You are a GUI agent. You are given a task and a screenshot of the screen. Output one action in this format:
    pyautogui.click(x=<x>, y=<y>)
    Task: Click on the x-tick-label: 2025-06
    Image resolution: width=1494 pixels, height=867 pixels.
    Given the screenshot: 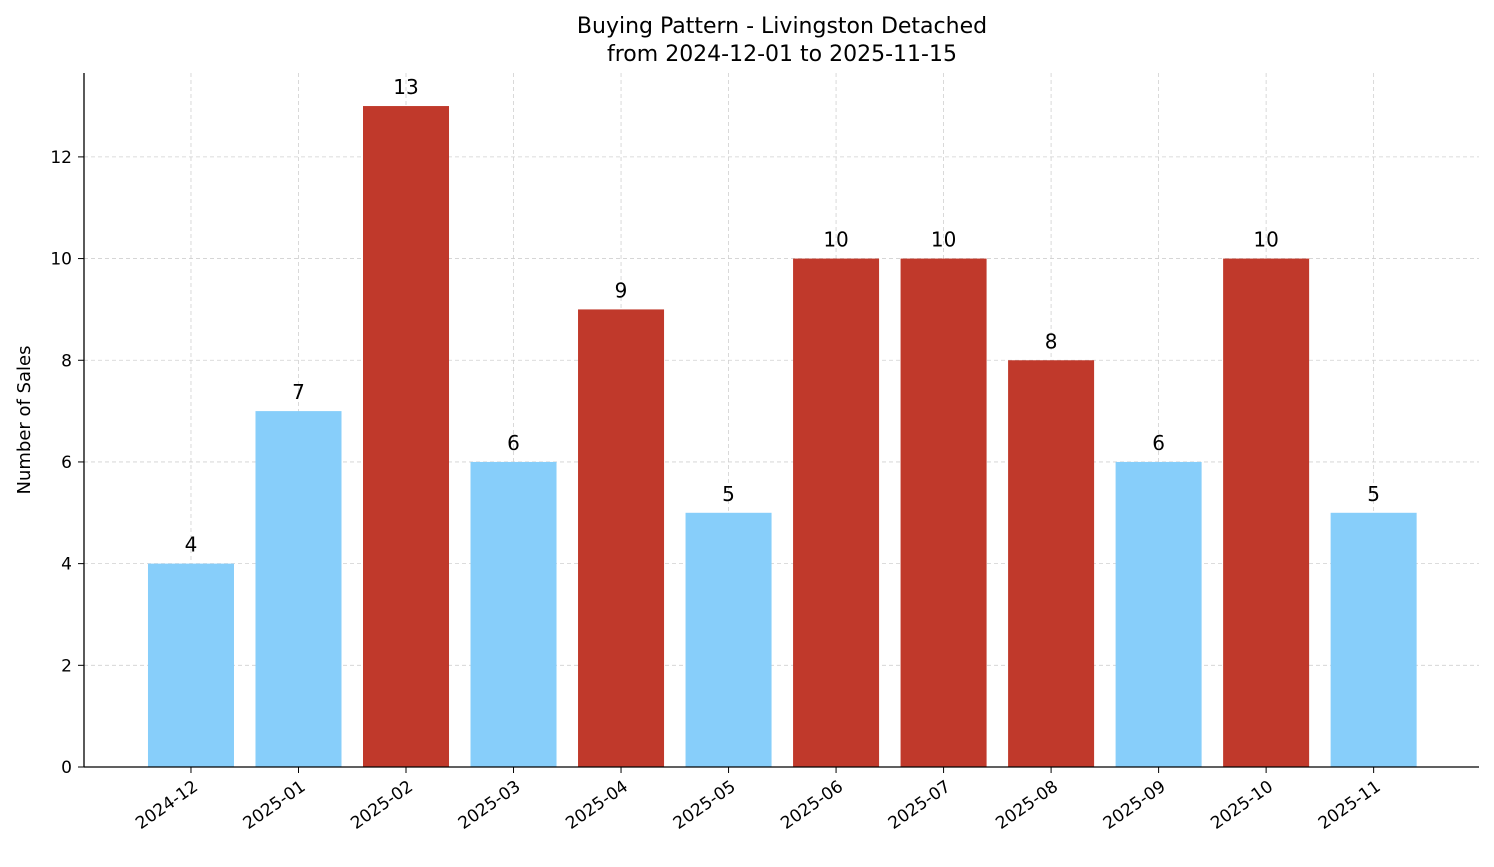 What is the action you would take?
    pyautogui.click(x=812, y=805)
    